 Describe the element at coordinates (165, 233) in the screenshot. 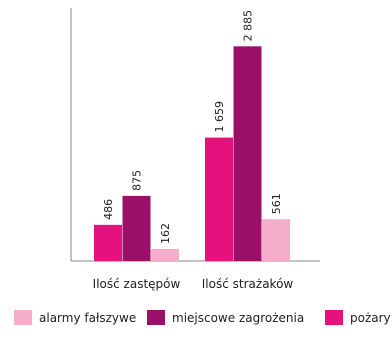

I see `data-label-1-3: 162` at that location.